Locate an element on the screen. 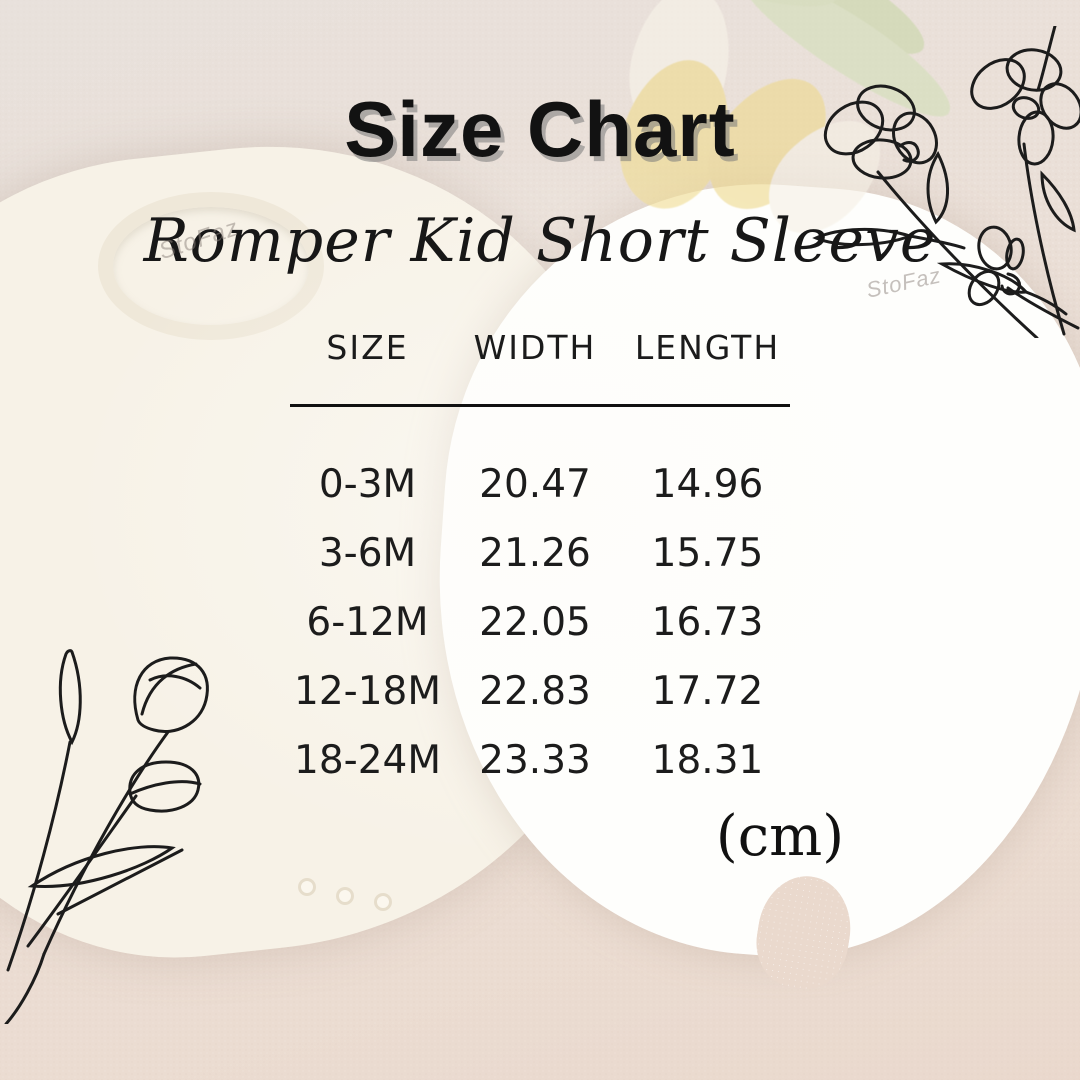  table-row: 0-3M 20.47 14.96 is located at coordinates (540, 484).